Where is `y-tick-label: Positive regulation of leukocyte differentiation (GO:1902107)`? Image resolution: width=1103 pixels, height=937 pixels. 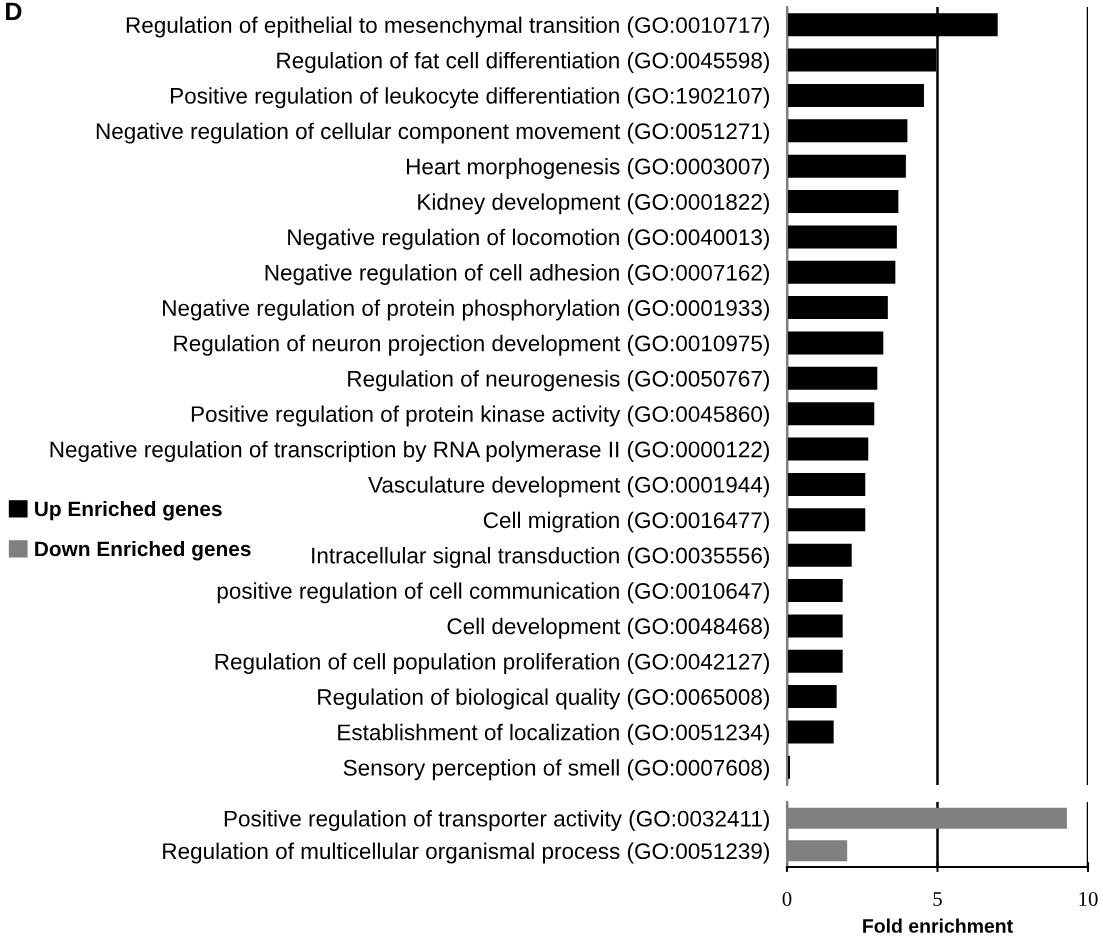
y-tick-label: Positive regulation of leukocyte differentiation (GO:1902107) is located at coordinates (470, 98).